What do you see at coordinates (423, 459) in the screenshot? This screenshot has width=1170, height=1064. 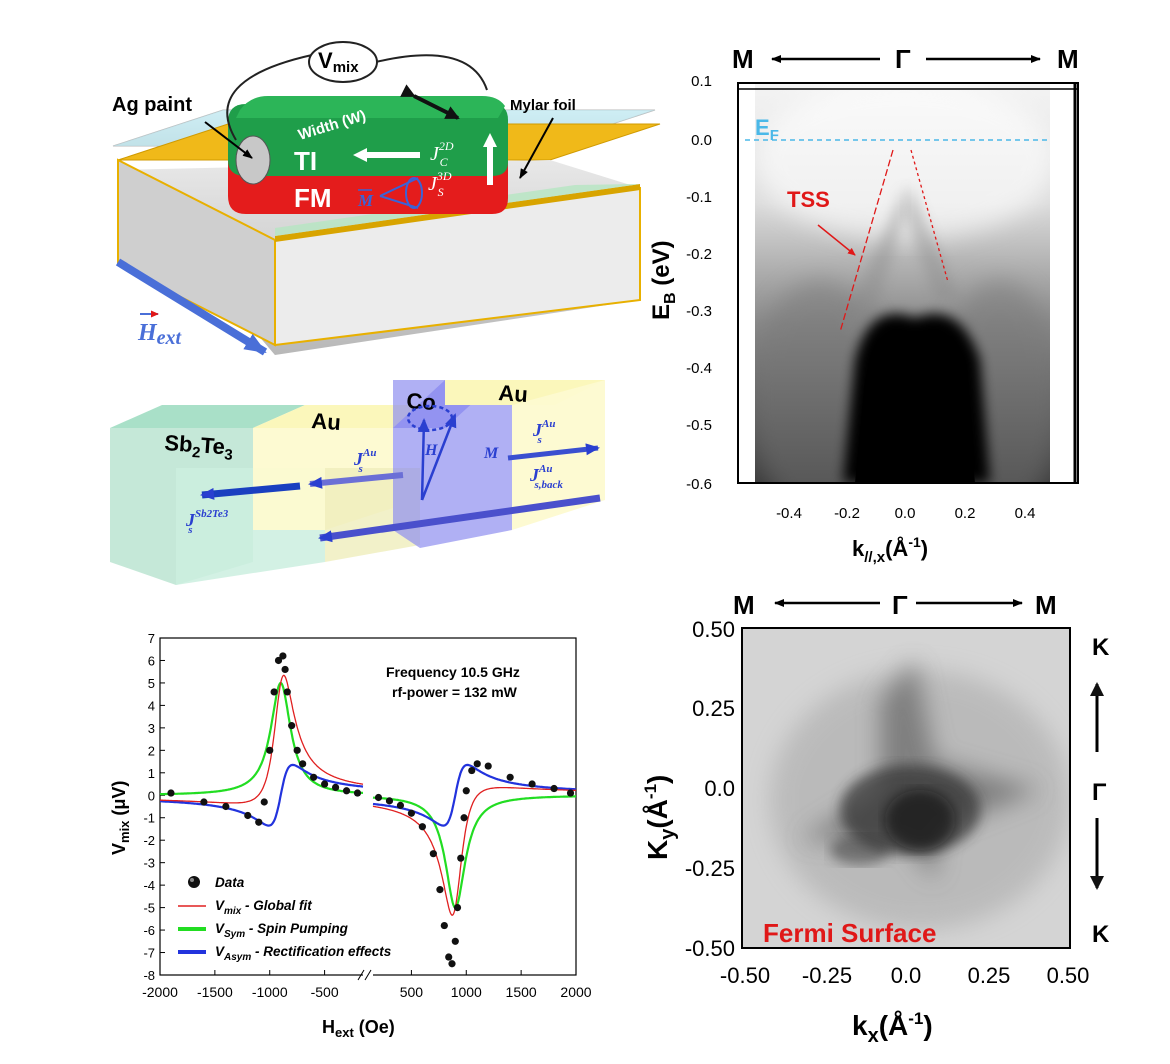 I see `co-h-vector` at bounding box center [423, 459].